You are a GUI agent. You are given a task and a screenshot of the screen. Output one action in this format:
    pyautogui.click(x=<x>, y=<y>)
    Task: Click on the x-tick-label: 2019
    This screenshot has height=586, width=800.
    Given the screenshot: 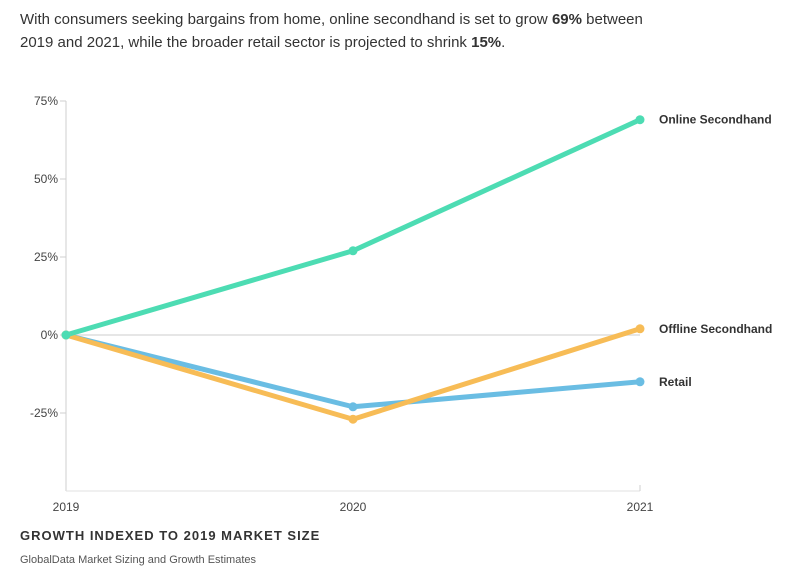 What is the action you would take?
    pyautogui.click(x=66, y=507)
    